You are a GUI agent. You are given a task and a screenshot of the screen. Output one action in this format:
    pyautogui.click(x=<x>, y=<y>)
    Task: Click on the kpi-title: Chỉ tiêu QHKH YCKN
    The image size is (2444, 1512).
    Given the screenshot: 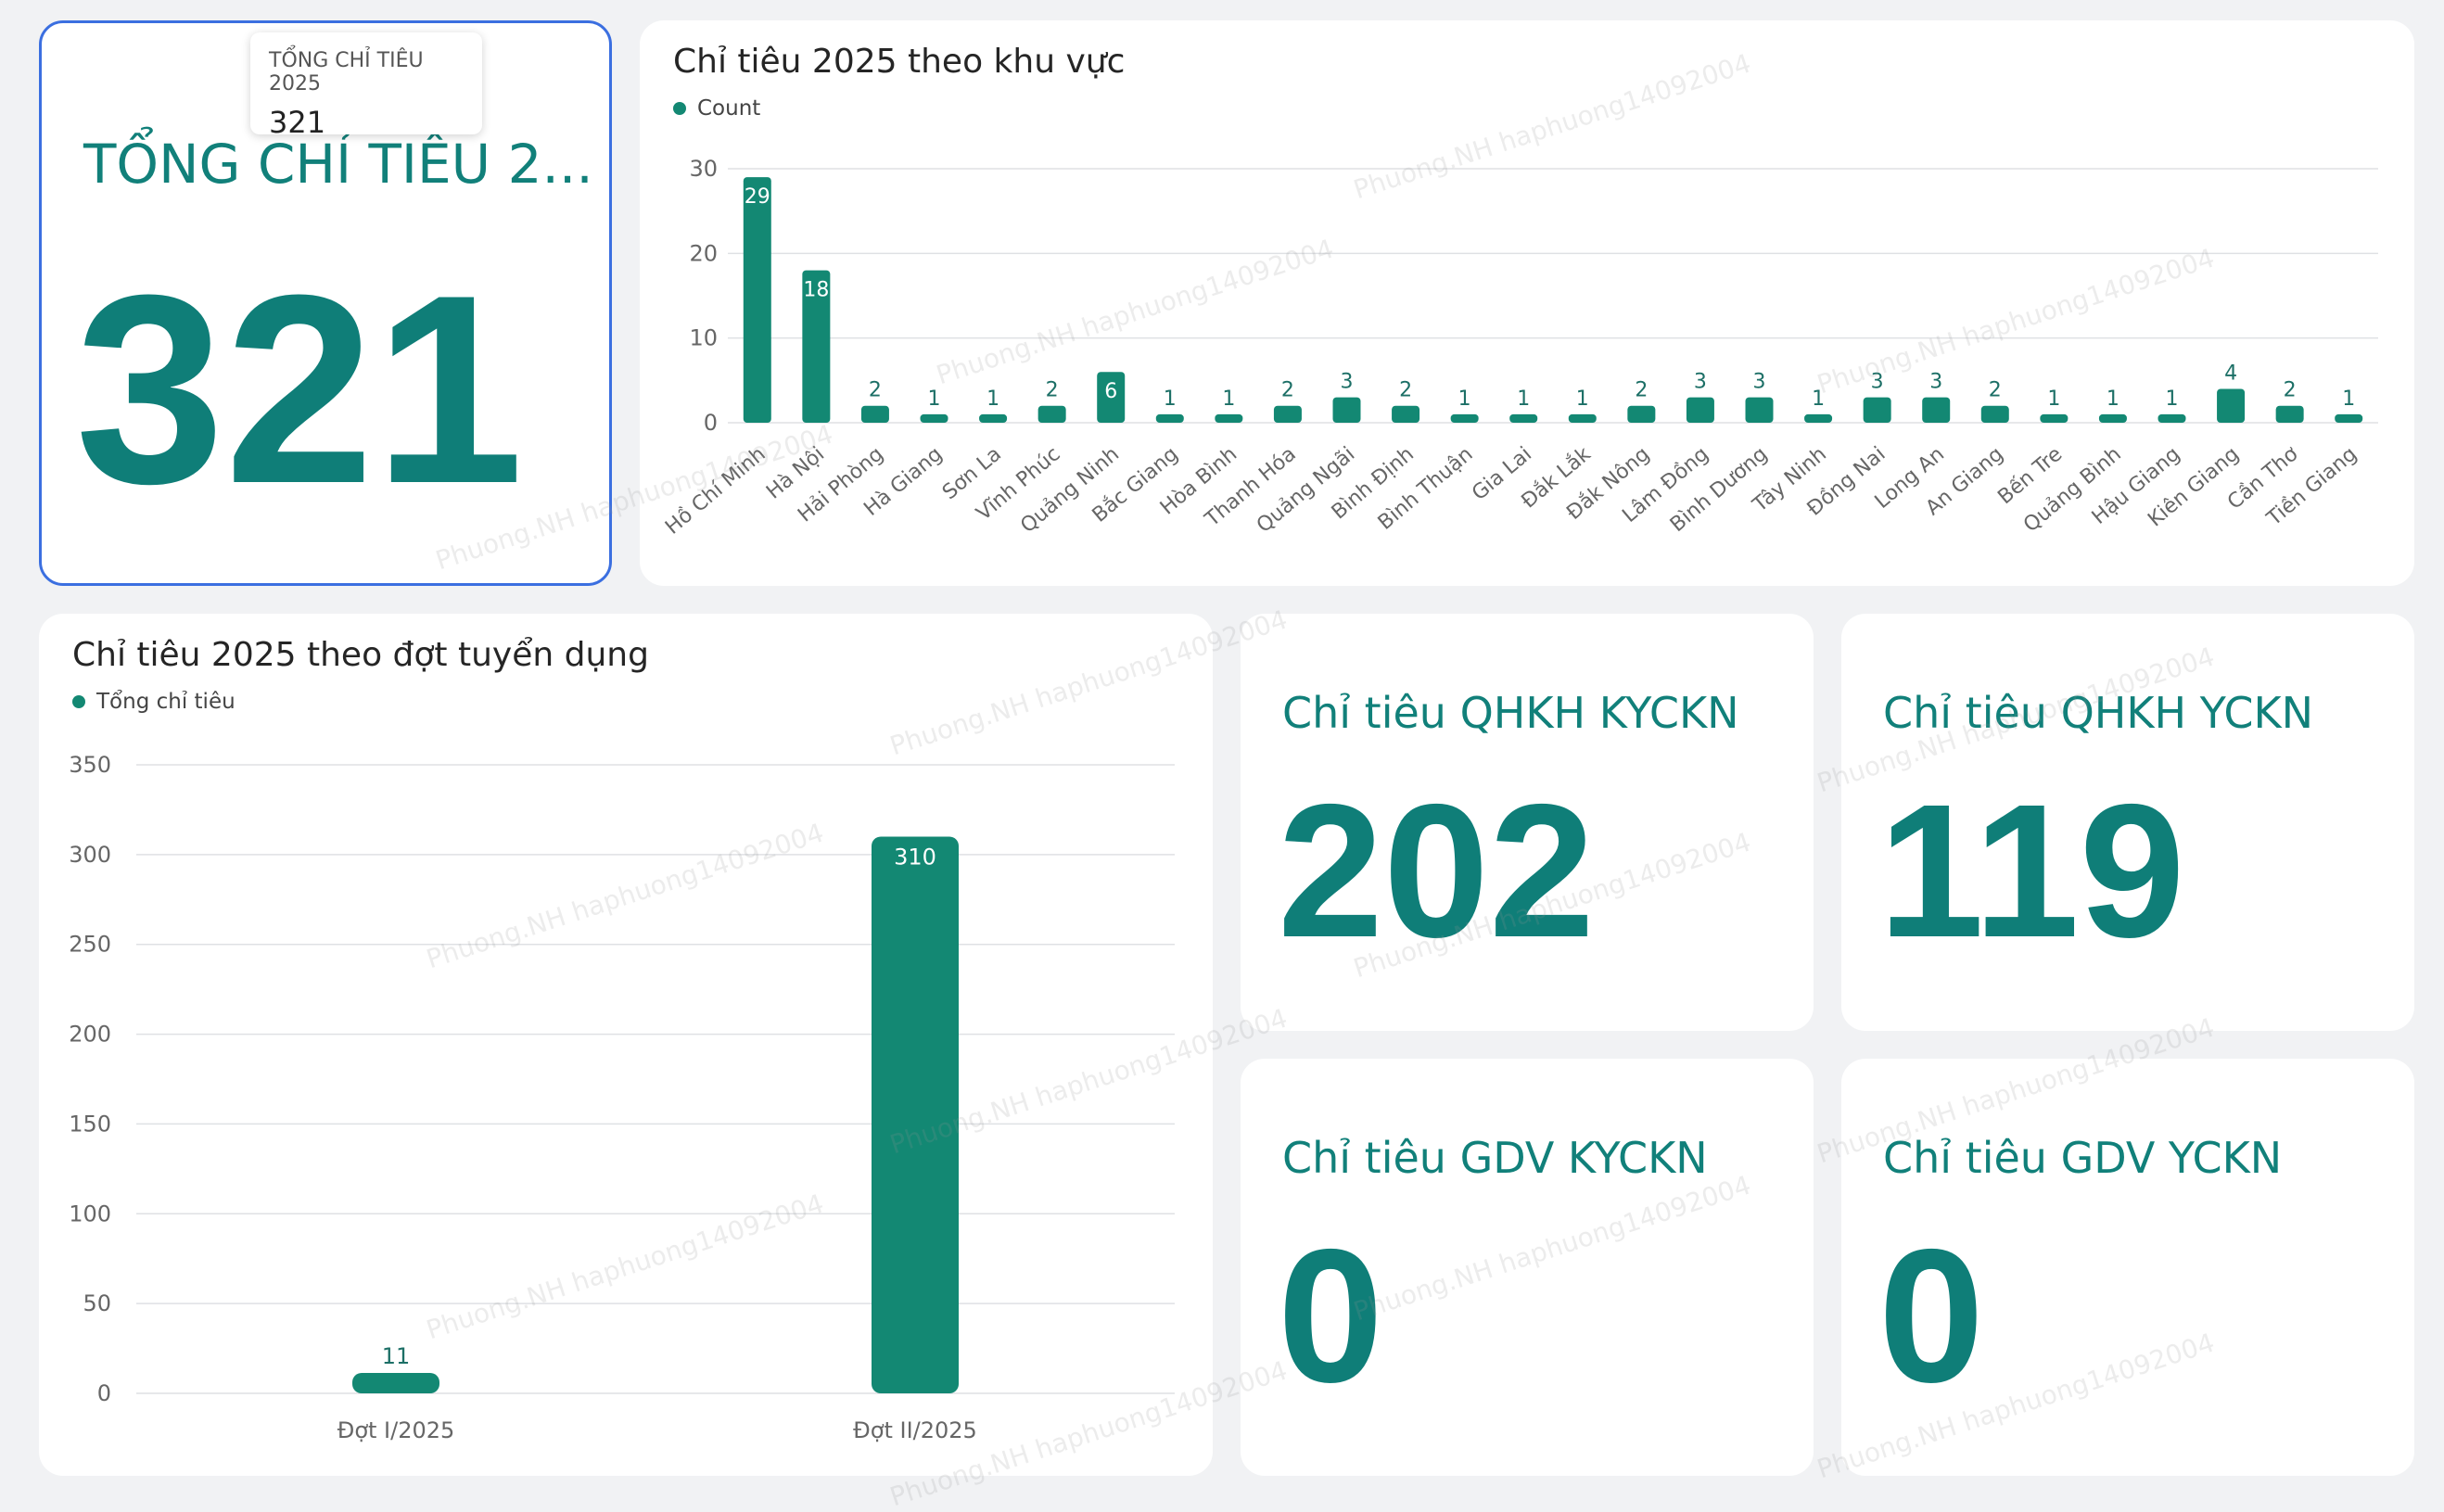 What is the action you would take?
    pyautogui.click(x=2098, y=713)
    